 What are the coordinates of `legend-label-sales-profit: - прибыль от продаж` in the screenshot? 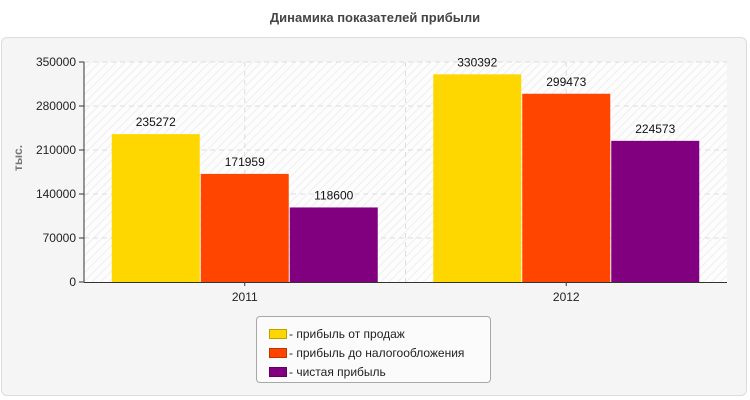 It's located at (347, 333).